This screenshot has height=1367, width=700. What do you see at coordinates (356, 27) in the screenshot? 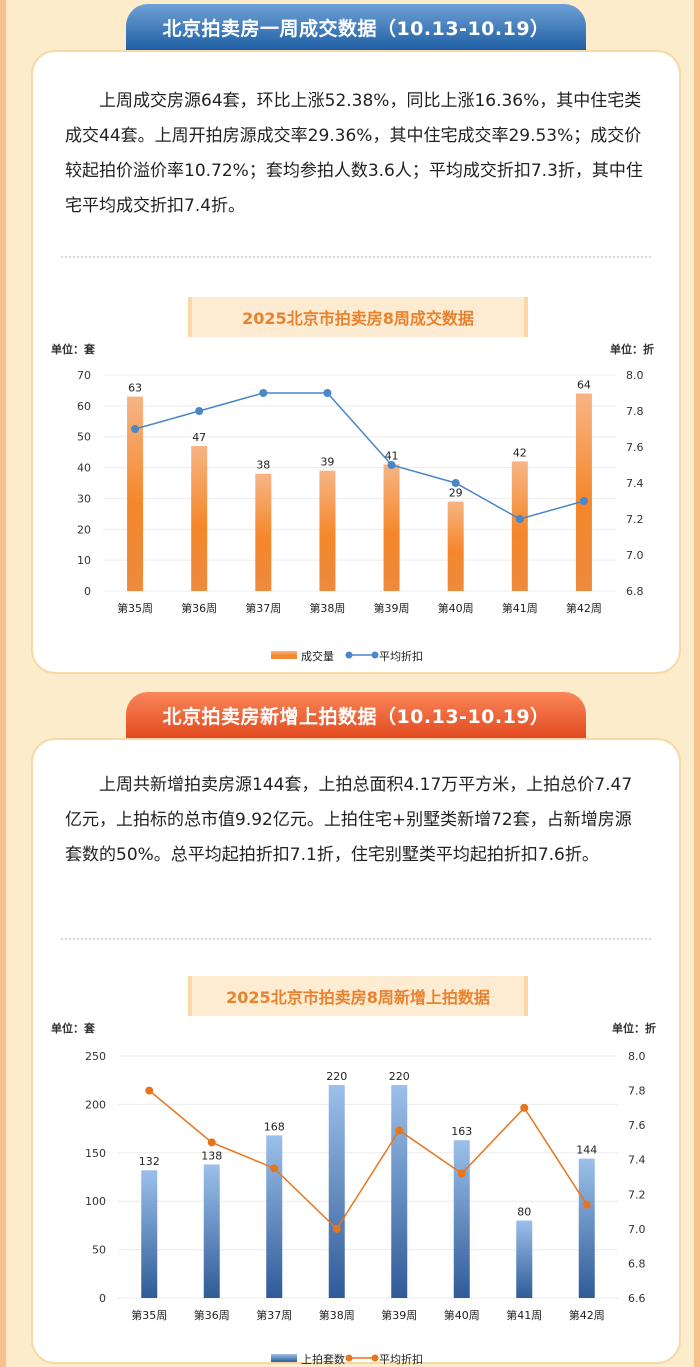
I see `section1-header: 北京拍卖房一周成交数据（10.13-10.19）` at bounding box center [356, 27].